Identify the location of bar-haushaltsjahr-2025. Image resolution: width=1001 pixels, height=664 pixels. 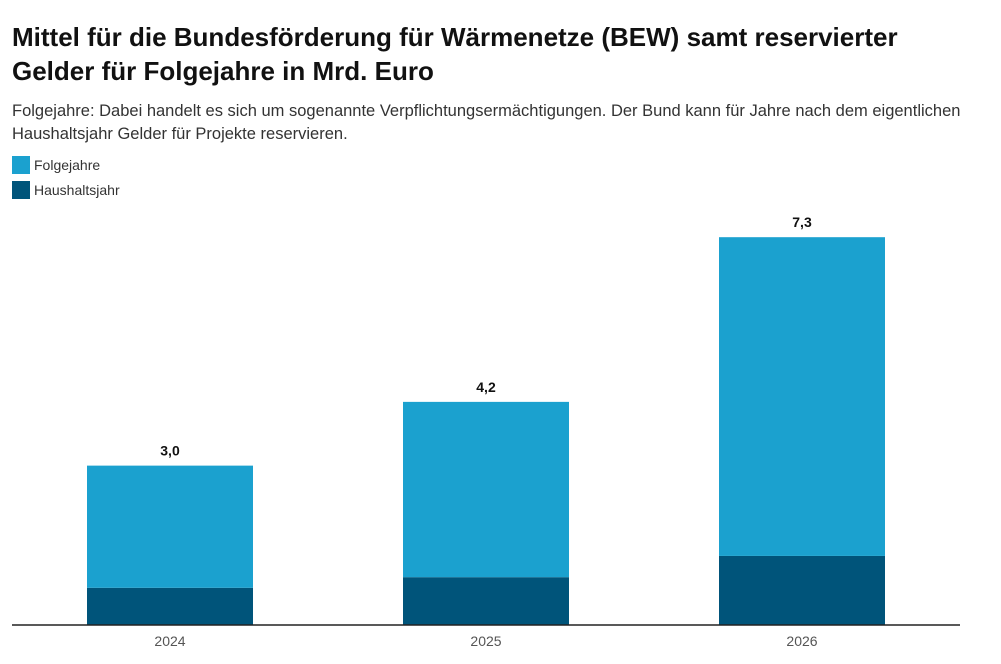
(486, 601).